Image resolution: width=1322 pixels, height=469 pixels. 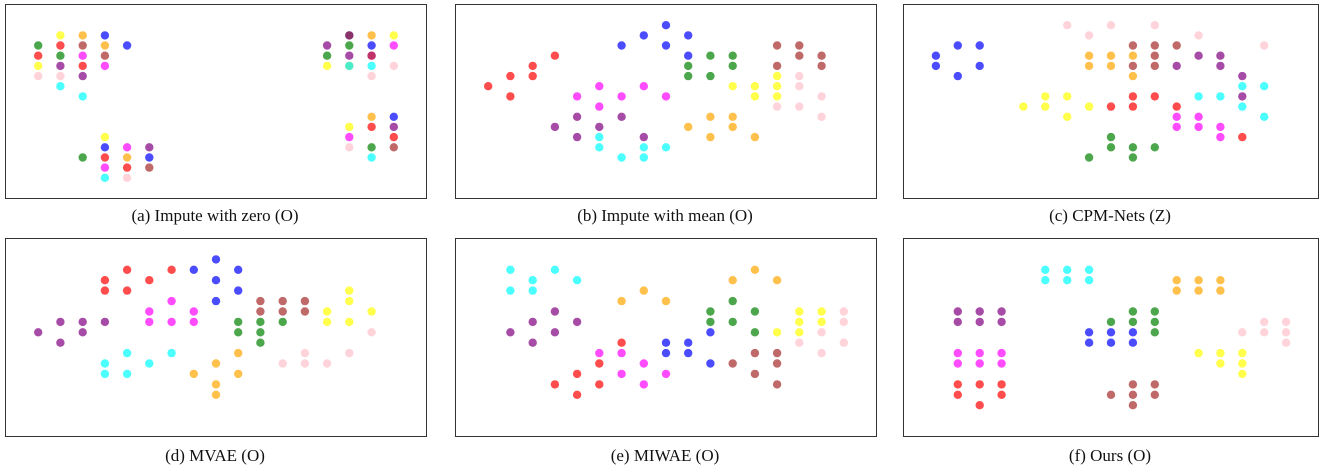 I want to click on caption: (c) CPM-Nets (Z), so click(x=1110, y=215).